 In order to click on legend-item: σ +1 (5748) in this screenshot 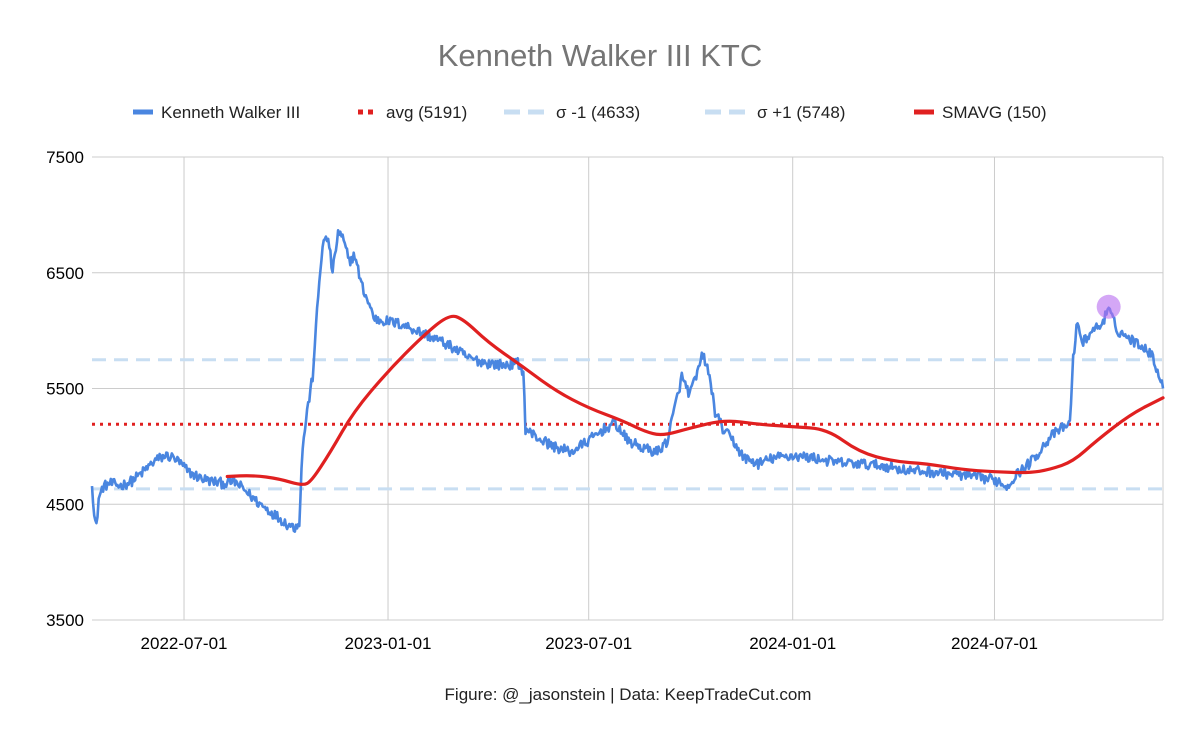, I will do `click(775, 112)`.